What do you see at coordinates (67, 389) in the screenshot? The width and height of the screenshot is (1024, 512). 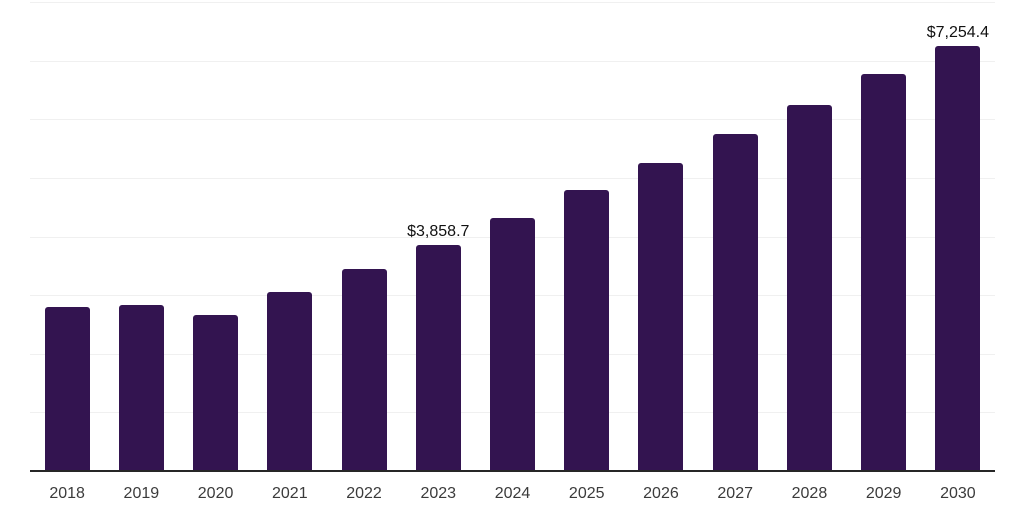 I see `bar-2018` at bounding box center [67, 389].